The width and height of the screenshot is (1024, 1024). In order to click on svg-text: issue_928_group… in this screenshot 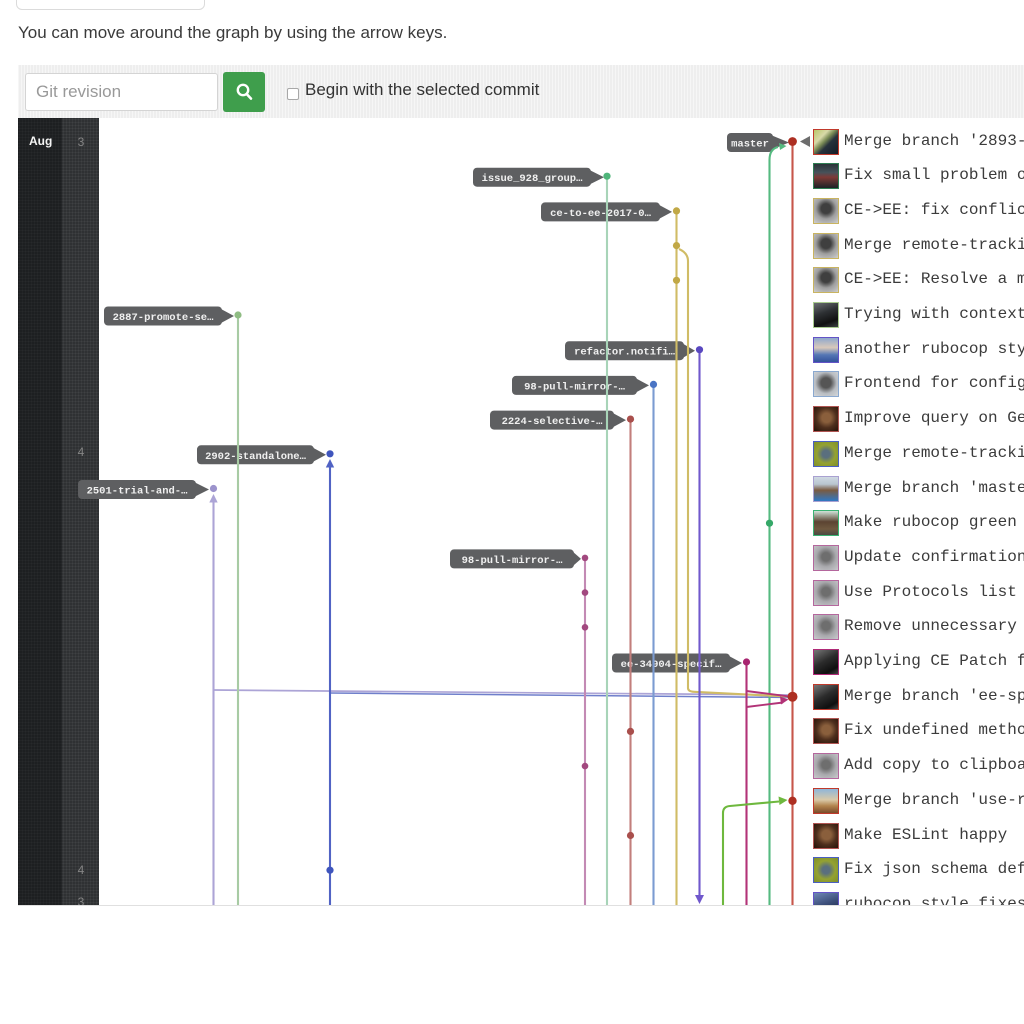, I will do `click(533, 179)`.